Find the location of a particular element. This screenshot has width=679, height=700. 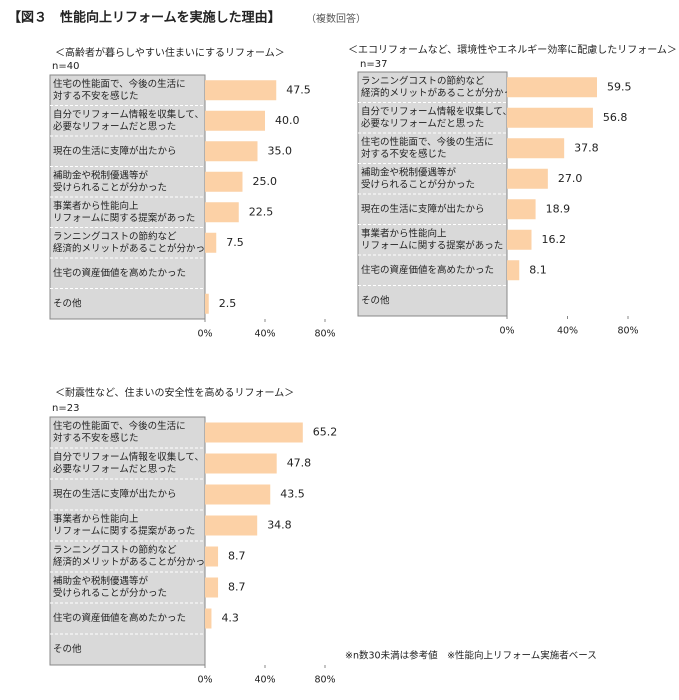

value-label: 27.0 is located at coordinates (570, 178).